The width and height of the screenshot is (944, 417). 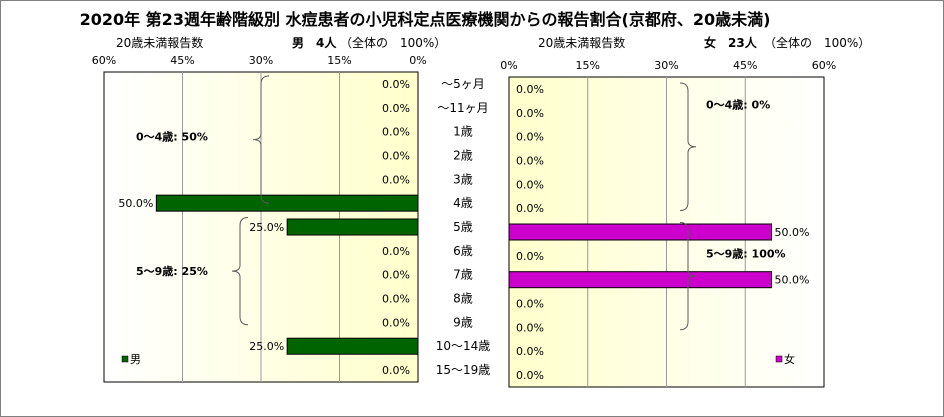 What do you see at coordinates (746, 253) in the screenshot?
I see `female-annotation-5-9: 5～9歳: 100%` at bounding box center [746, 253].